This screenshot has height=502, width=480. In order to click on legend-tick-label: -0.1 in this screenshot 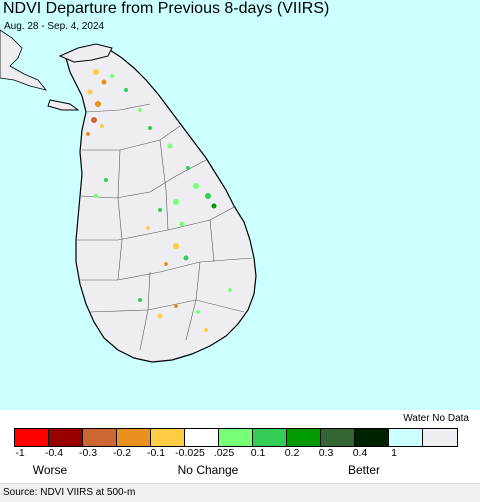, I will do `click(156, 453)`.